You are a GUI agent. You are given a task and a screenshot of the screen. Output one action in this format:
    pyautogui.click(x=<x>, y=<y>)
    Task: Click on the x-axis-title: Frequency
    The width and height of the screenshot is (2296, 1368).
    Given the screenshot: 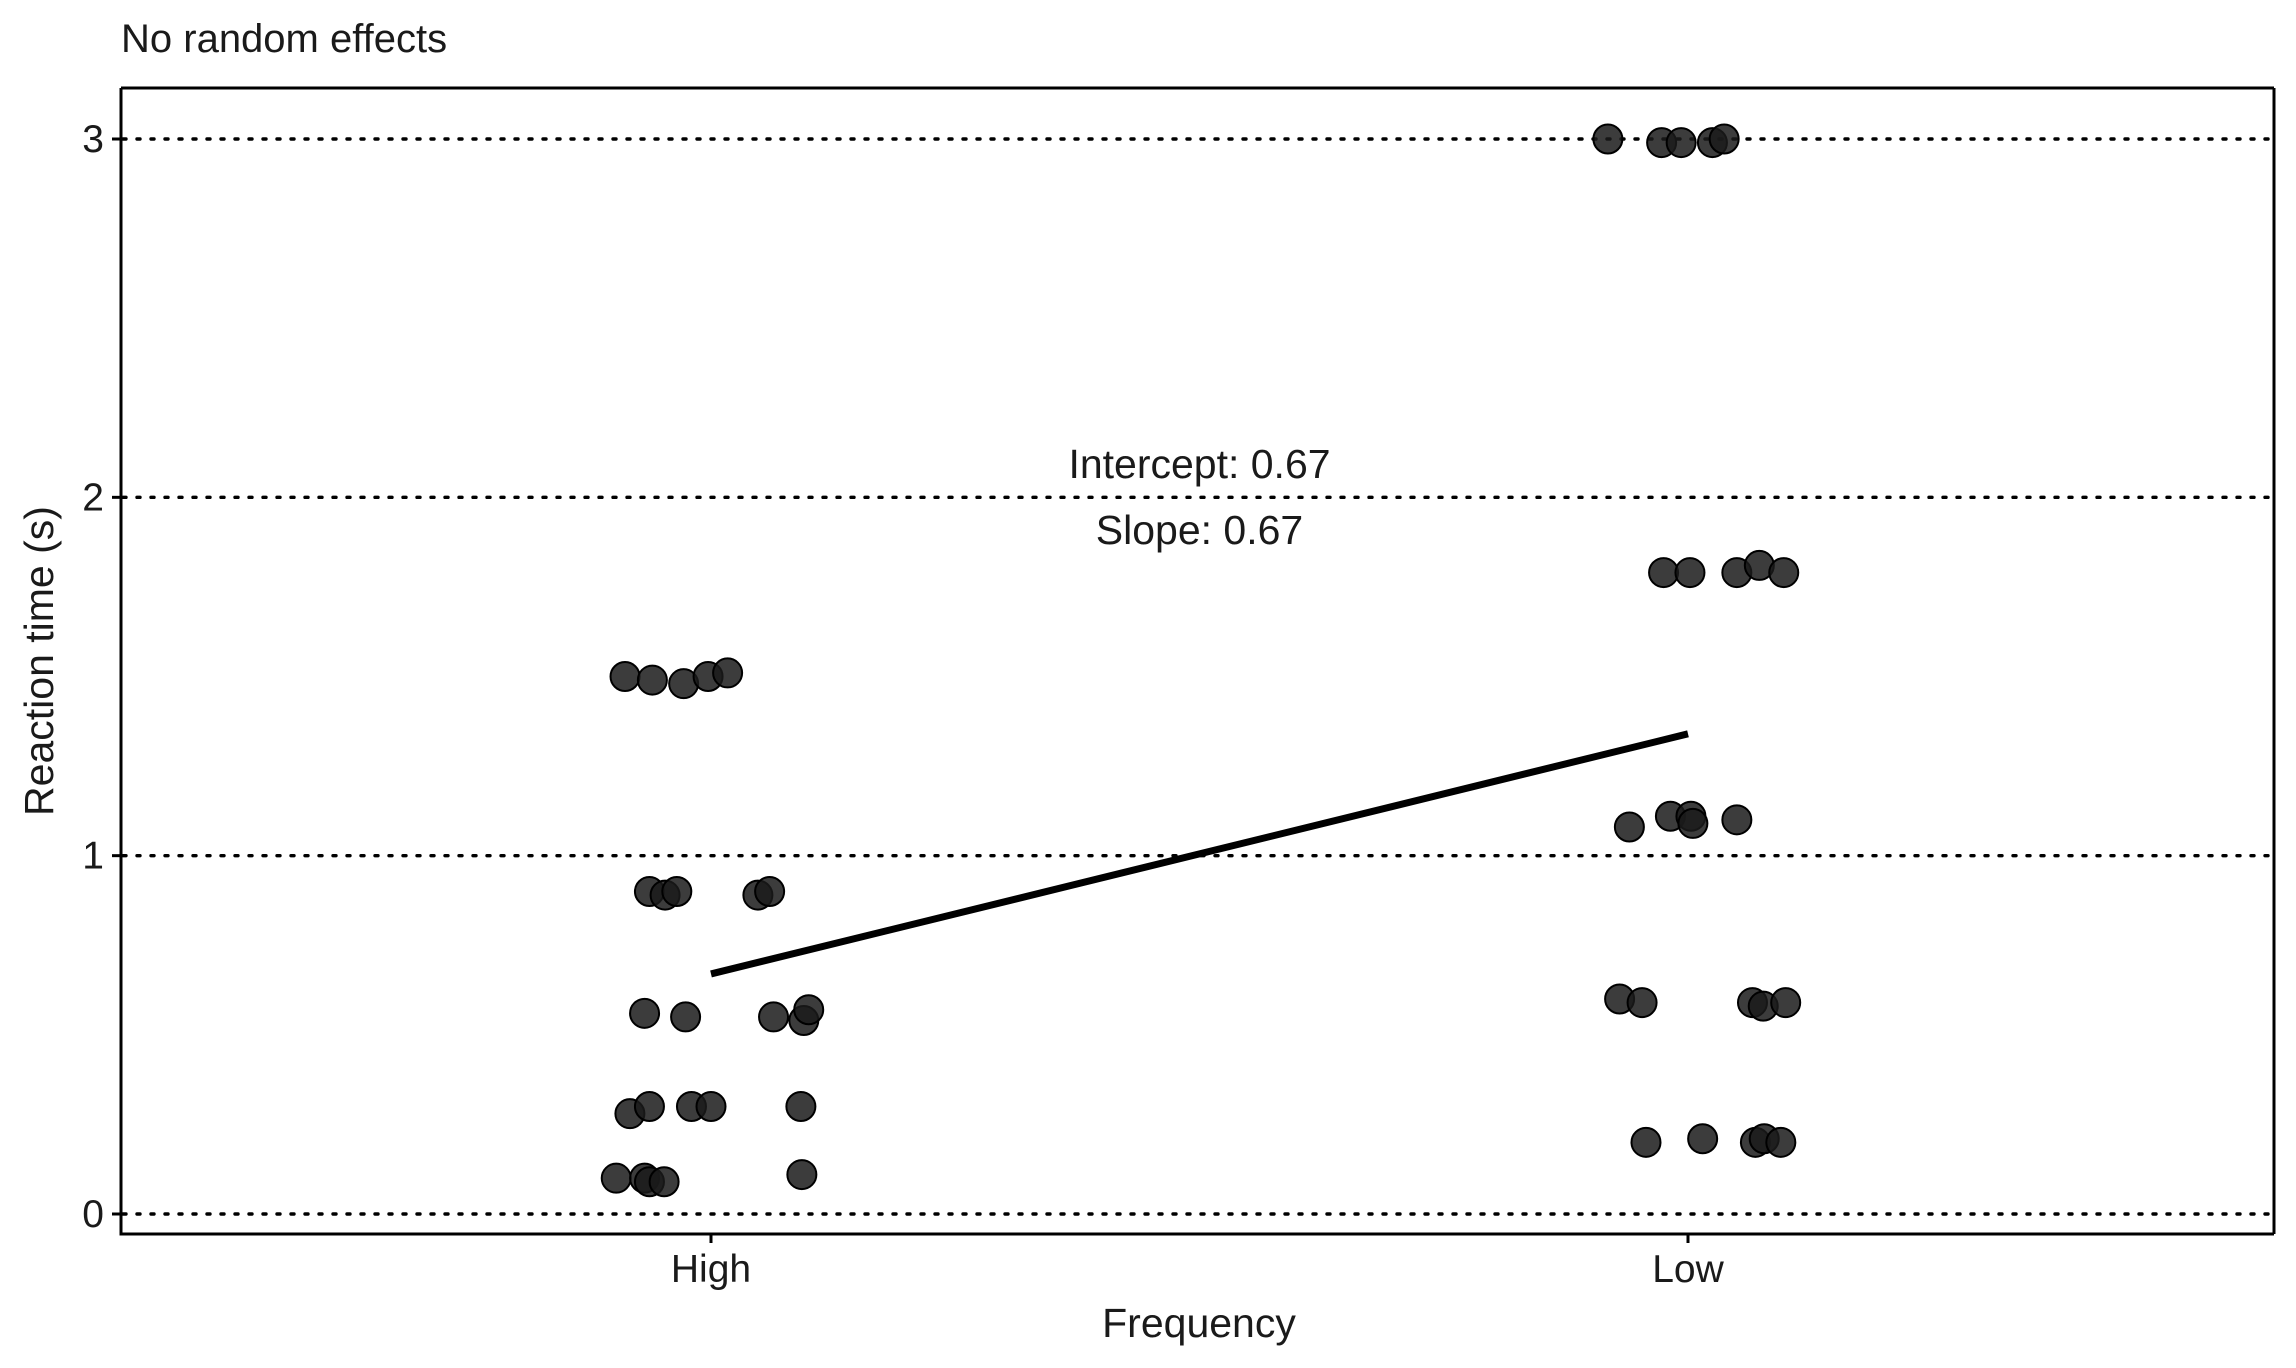 What is the action you would take?
    pyautogui.click(x=1199, y=1323)
    